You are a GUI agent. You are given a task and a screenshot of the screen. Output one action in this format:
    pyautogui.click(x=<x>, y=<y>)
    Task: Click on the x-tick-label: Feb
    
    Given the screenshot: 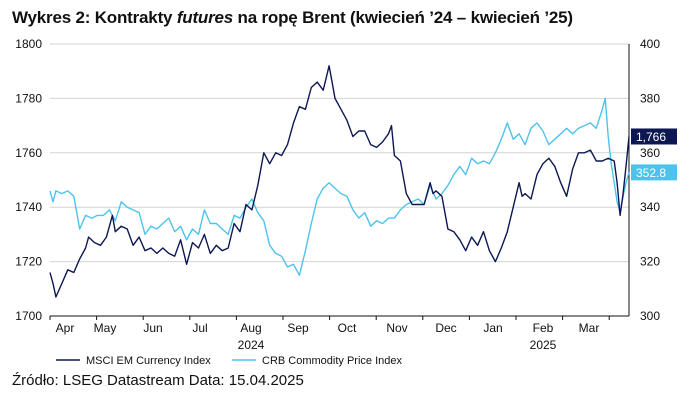 What is the action you would take?
    pyautogui.click(x=543, y=328)
    